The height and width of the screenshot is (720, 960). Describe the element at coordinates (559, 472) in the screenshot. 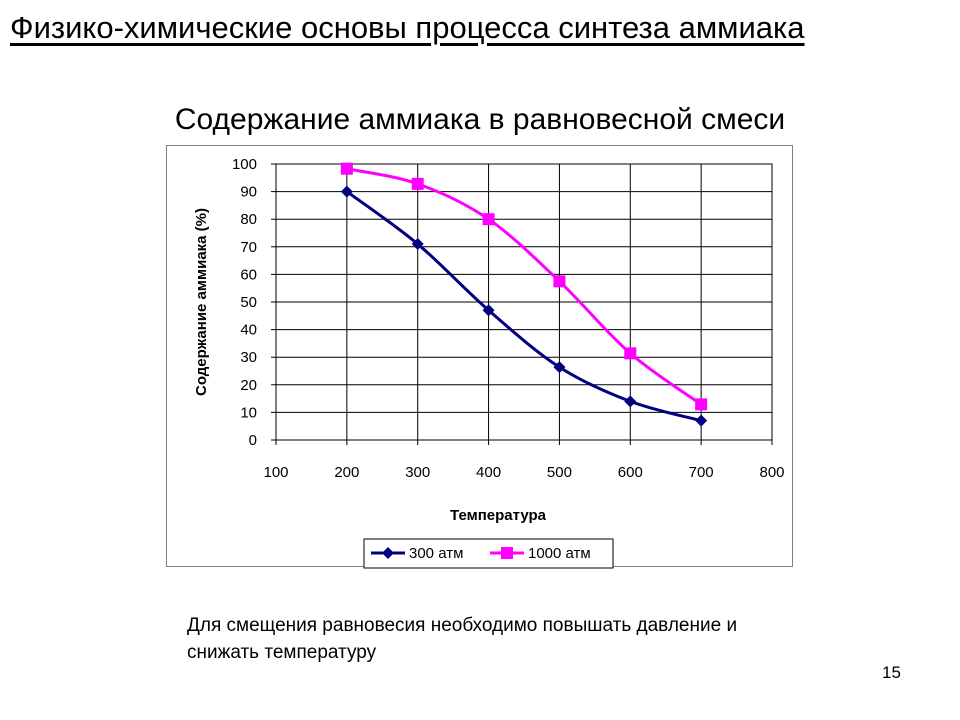

I see `x-tick-label: 500` at that location.